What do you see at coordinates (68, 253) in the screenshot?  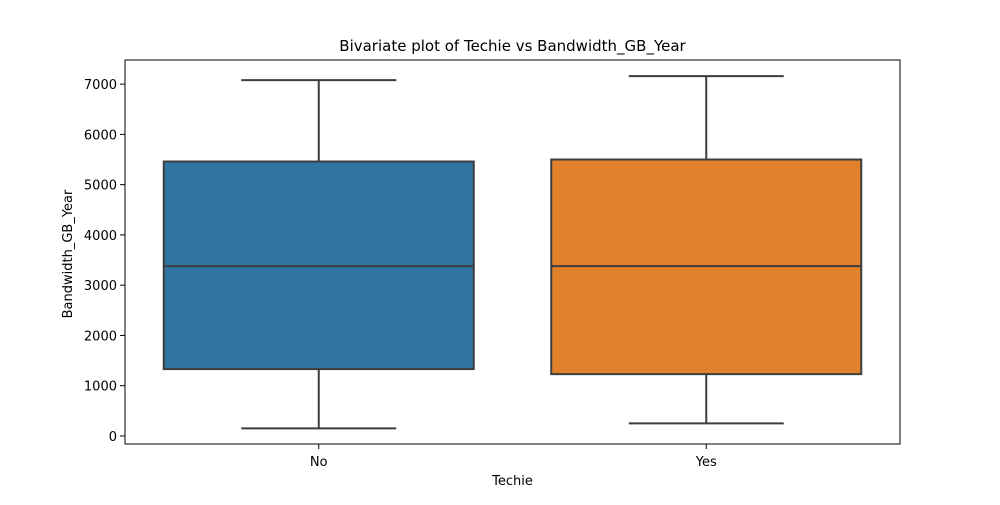 I see `y-axis-label: Bandwidth_GB_Year` at bounding box center [68, 253].